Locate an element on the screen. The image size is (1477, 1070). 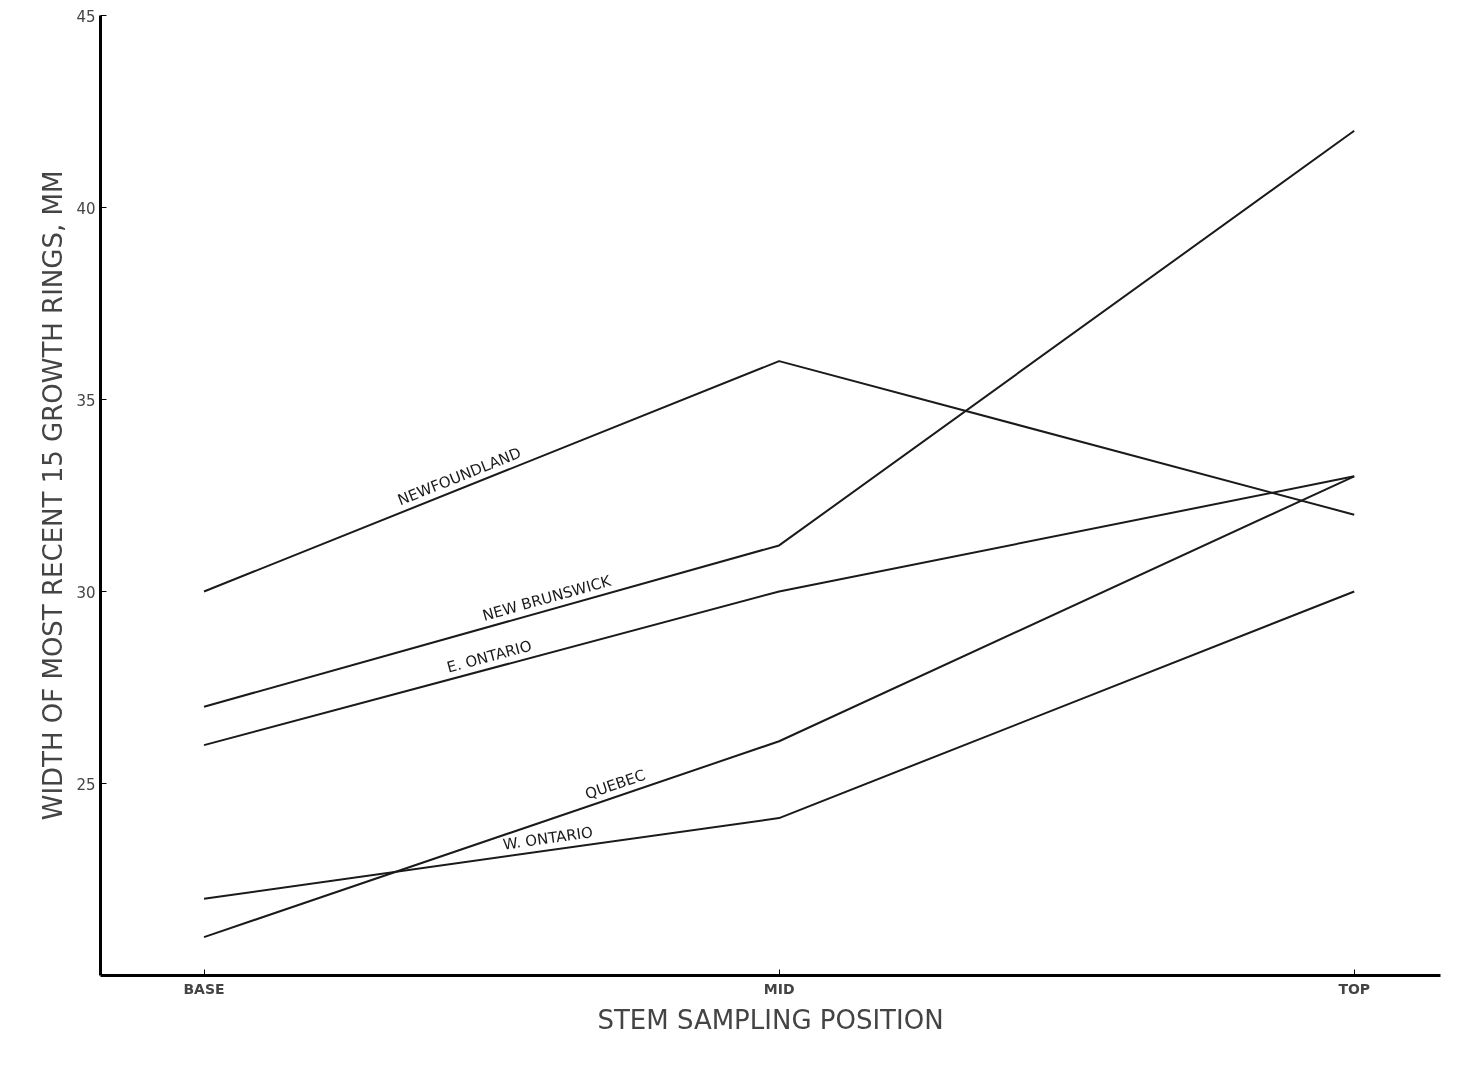
x-tick-label: MID is located at coordinates (779, 988).